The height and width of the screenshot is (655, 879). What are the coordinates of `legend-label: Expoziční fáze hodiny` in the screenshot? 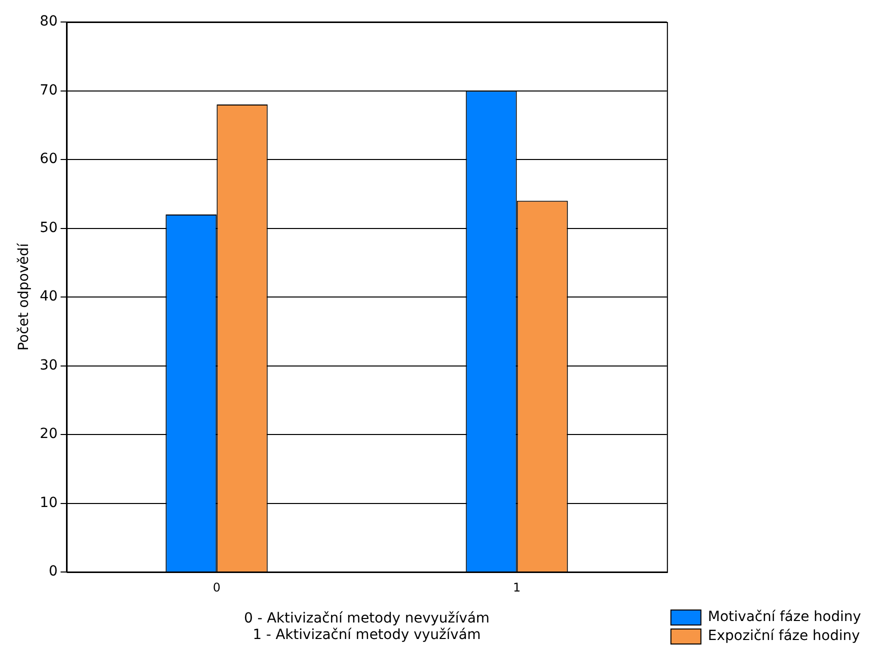 It's located at (784, 636).